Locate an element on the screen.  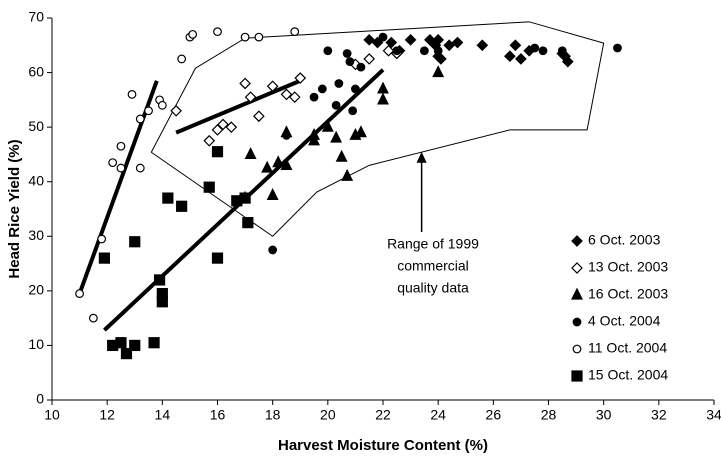
x-tick-label: 32 is located at coordinates (659, 415).